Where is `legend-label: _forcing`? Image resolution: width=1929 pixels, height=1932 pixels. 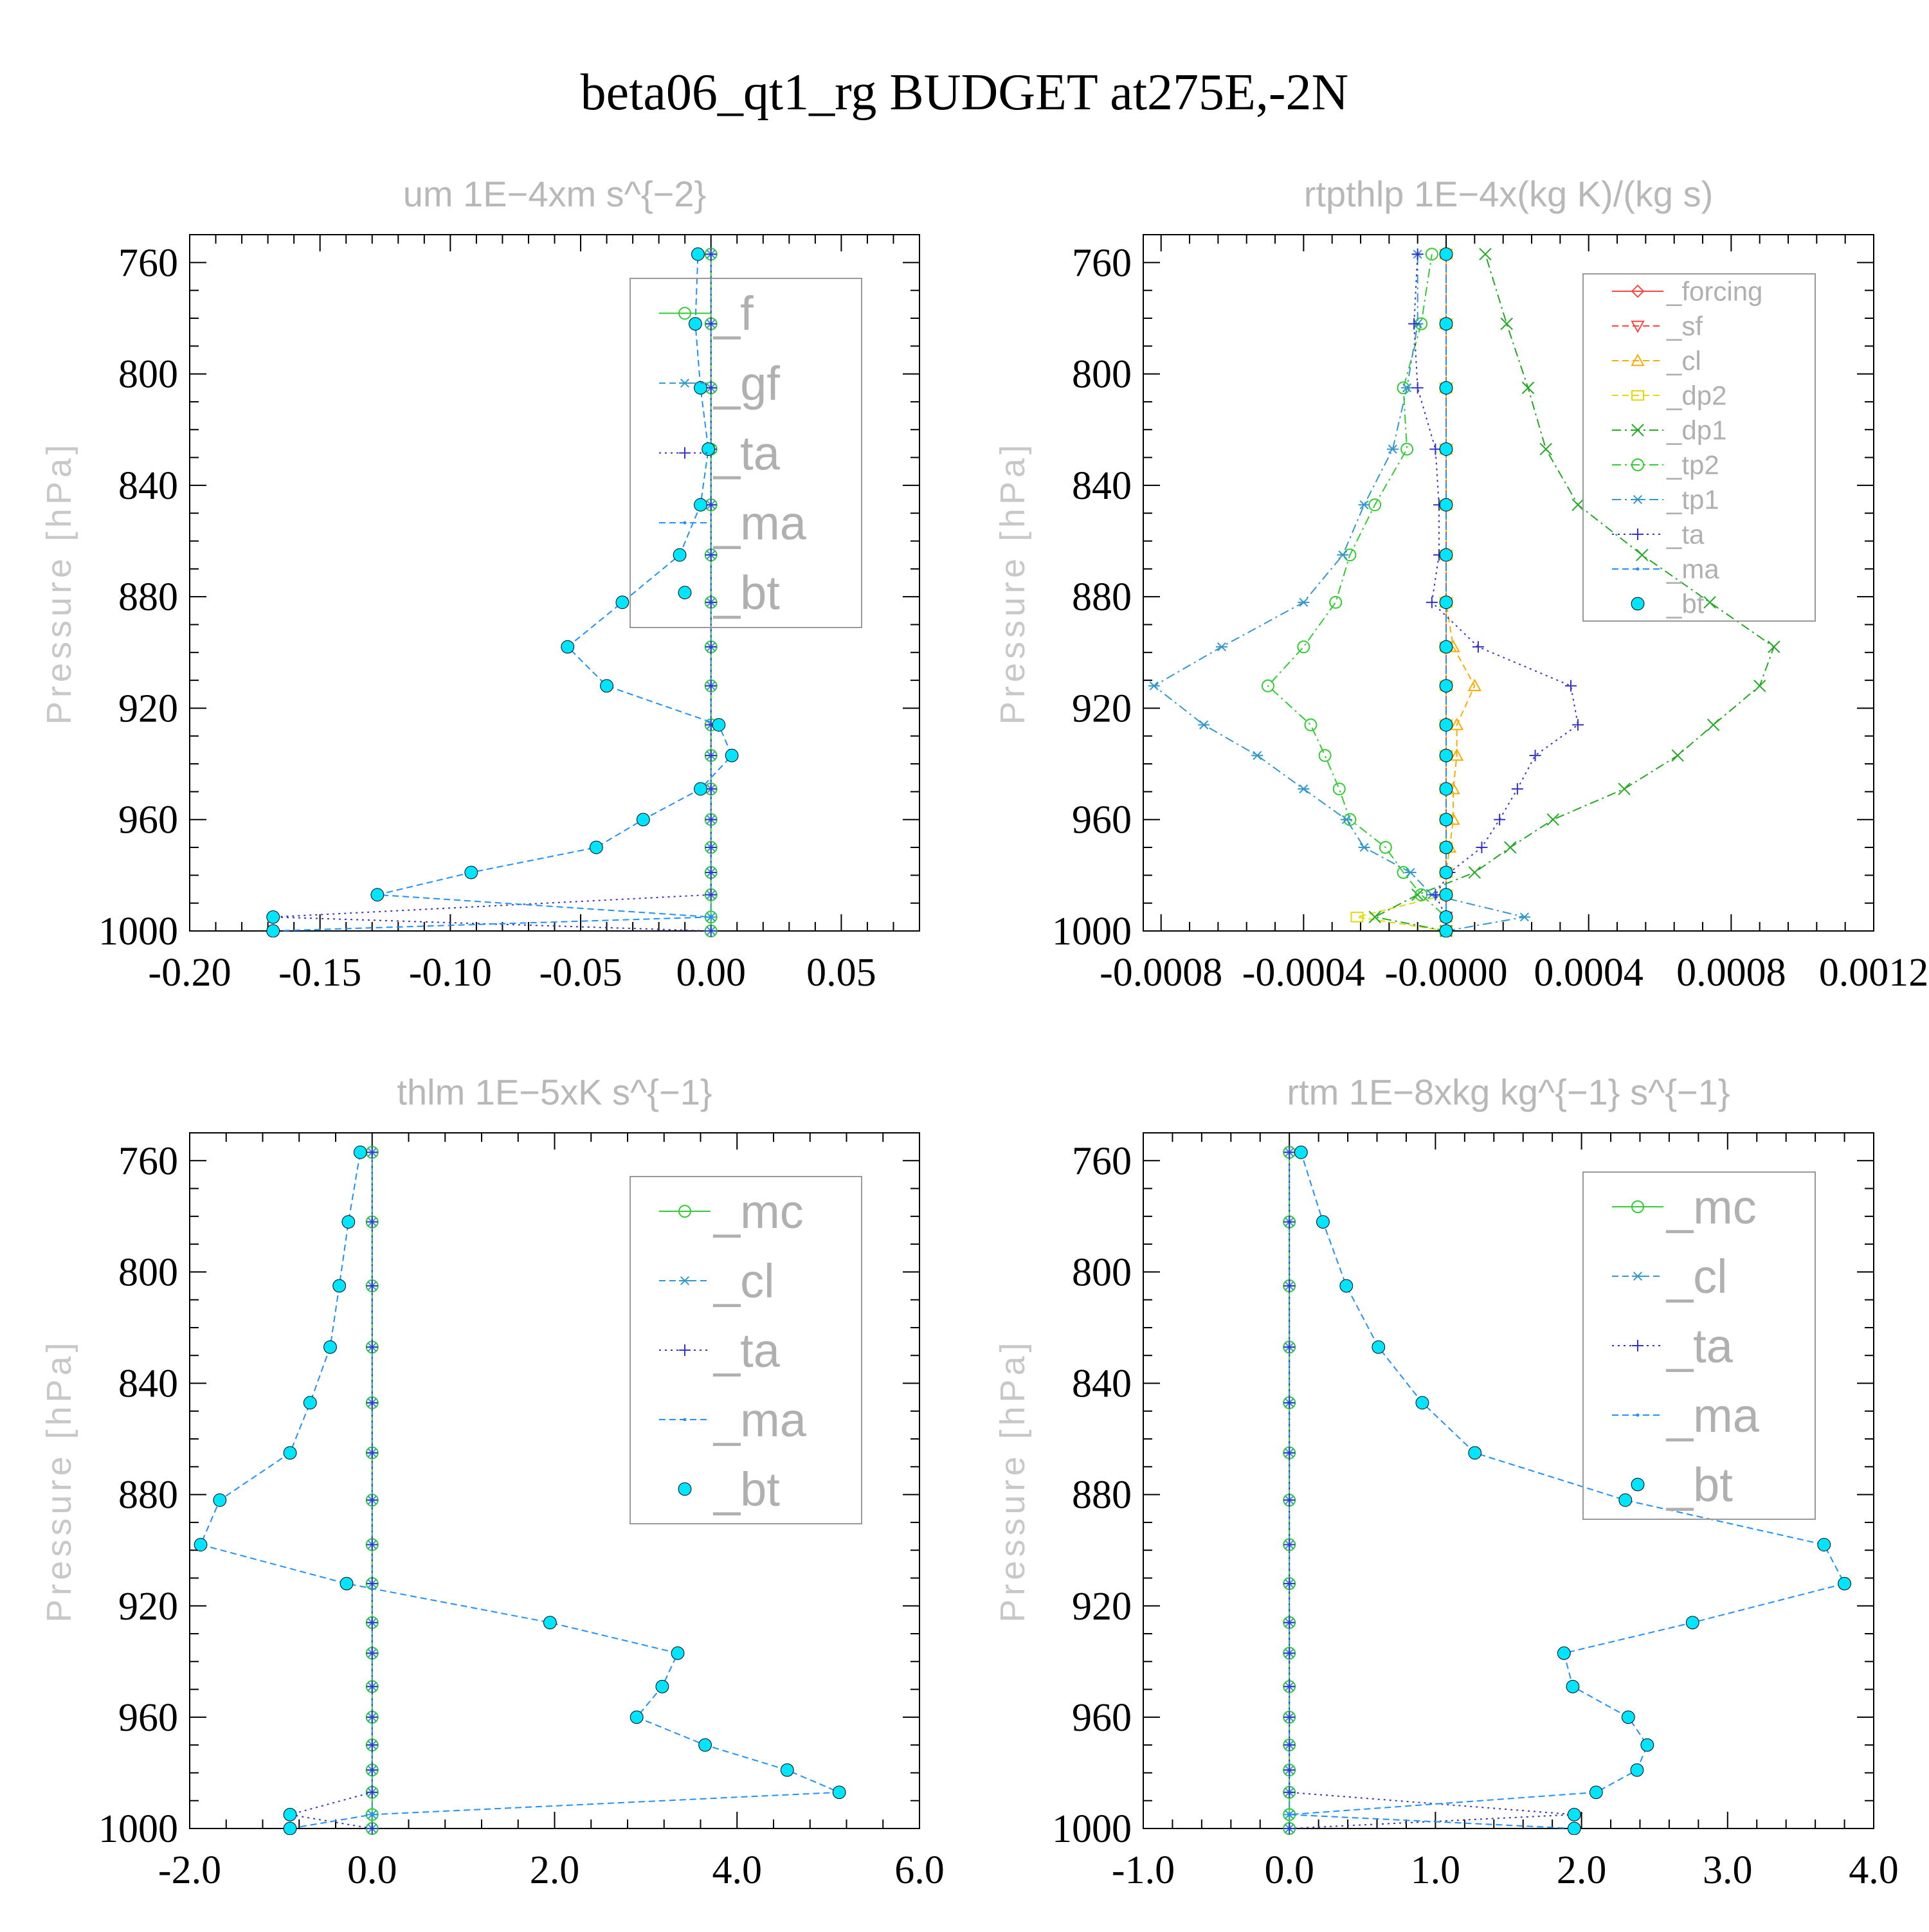 legend-label: _forcing is located at coordinates (1714, 291).